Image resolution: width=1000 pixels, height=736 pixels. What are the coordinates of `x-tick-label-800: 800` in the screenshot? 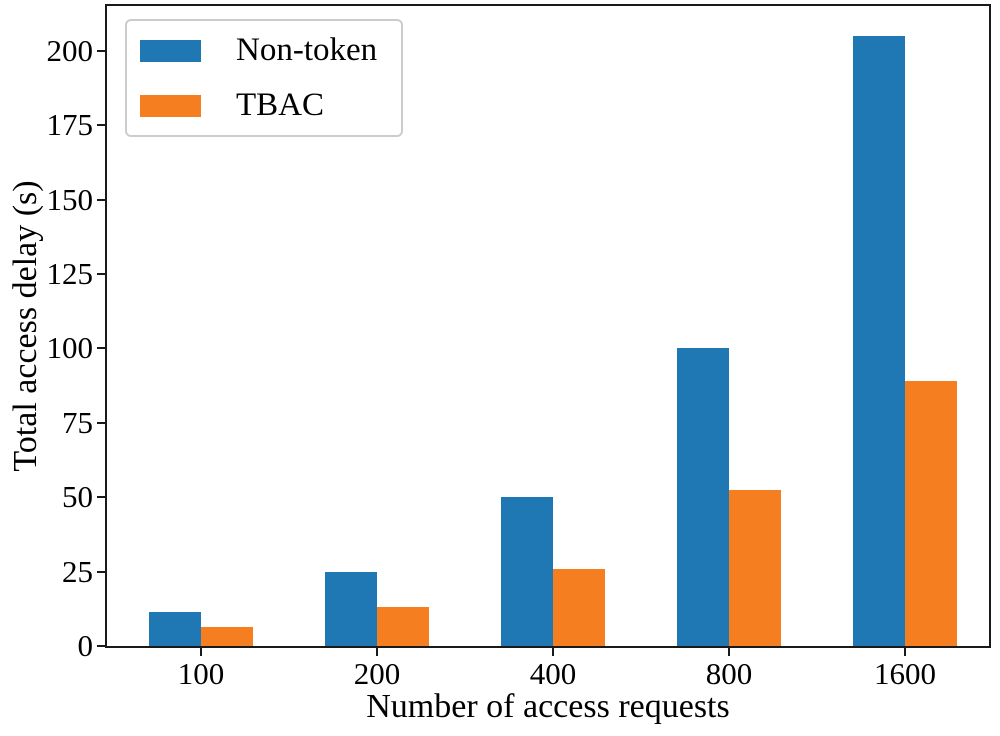 It's located at (729, 673).